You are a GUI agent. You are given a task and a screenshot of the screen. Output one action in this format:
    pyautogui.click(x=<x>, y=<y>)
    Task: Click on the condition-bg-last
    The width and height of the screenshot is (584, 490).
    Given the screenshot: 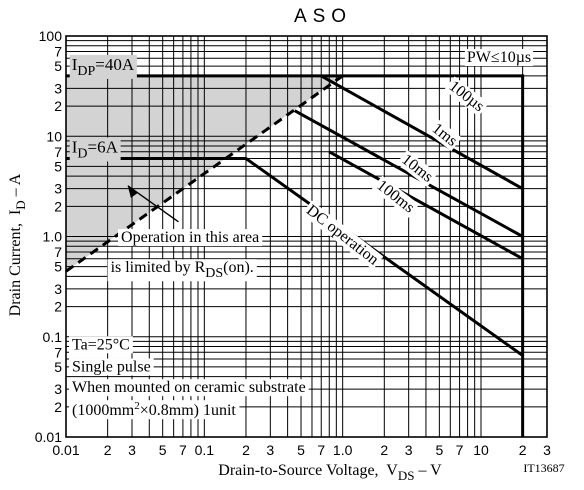 What is the action you would take?
    pyautogui.click(x=154, y=410)
    